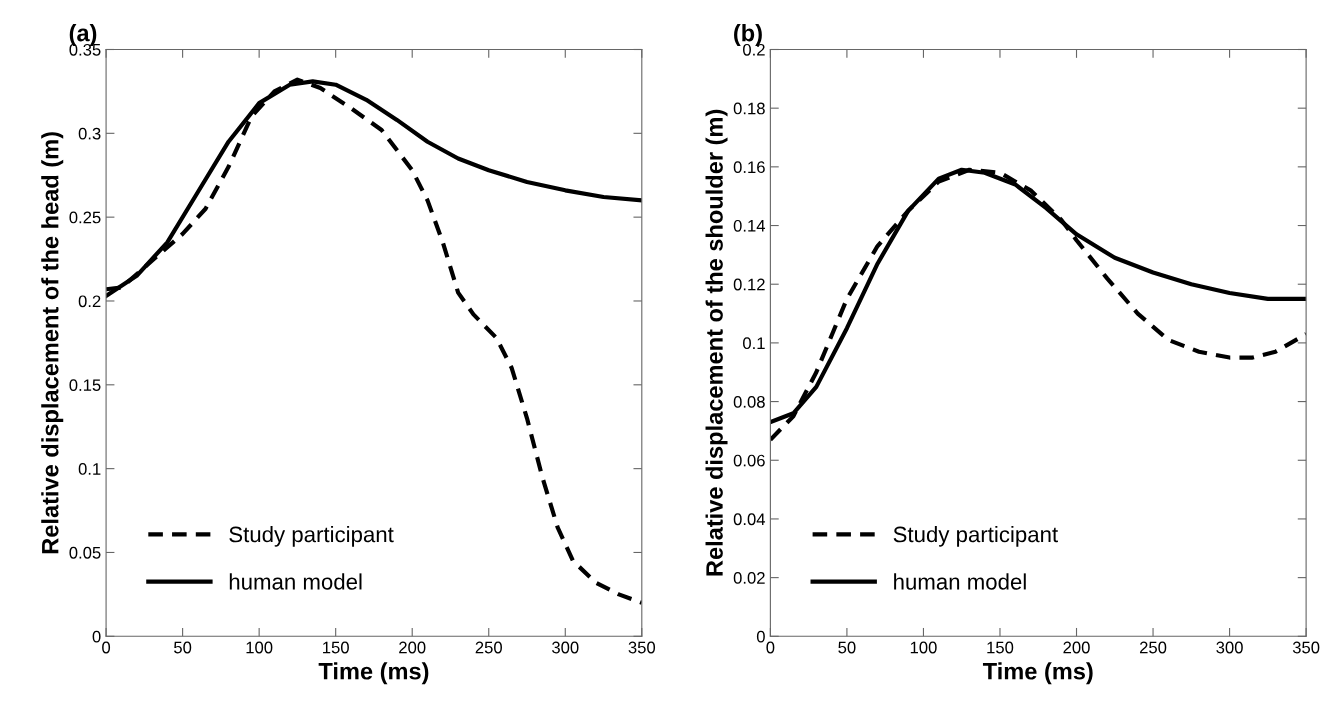  Describe the element at coordinates (52, 343) in the screenshot. I see `y-axis-title: Relative displacement of the head (m)` at that location.